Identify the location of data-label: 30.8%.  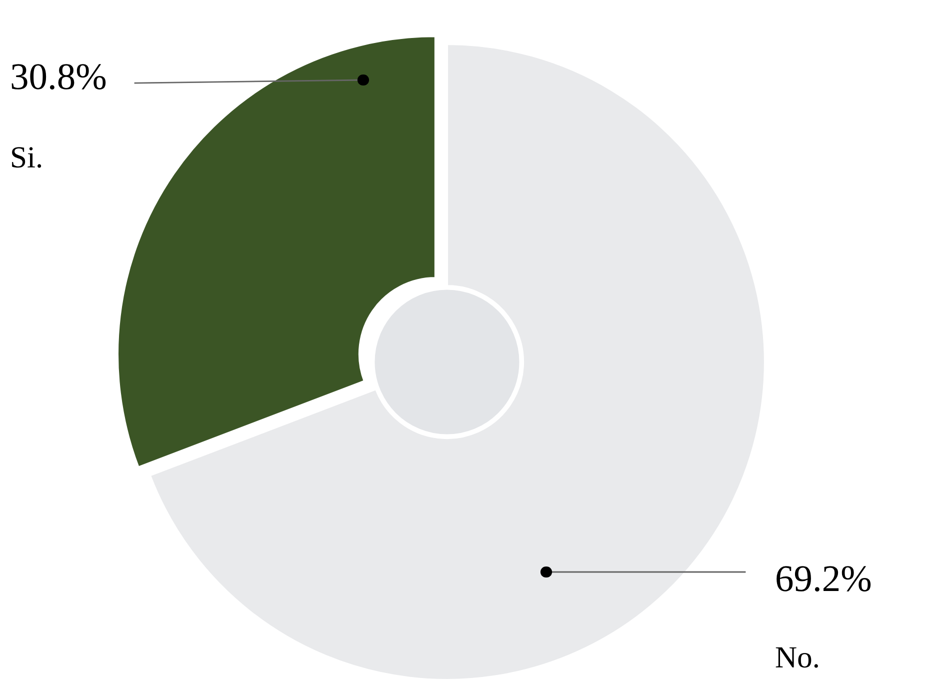
(59, 77).